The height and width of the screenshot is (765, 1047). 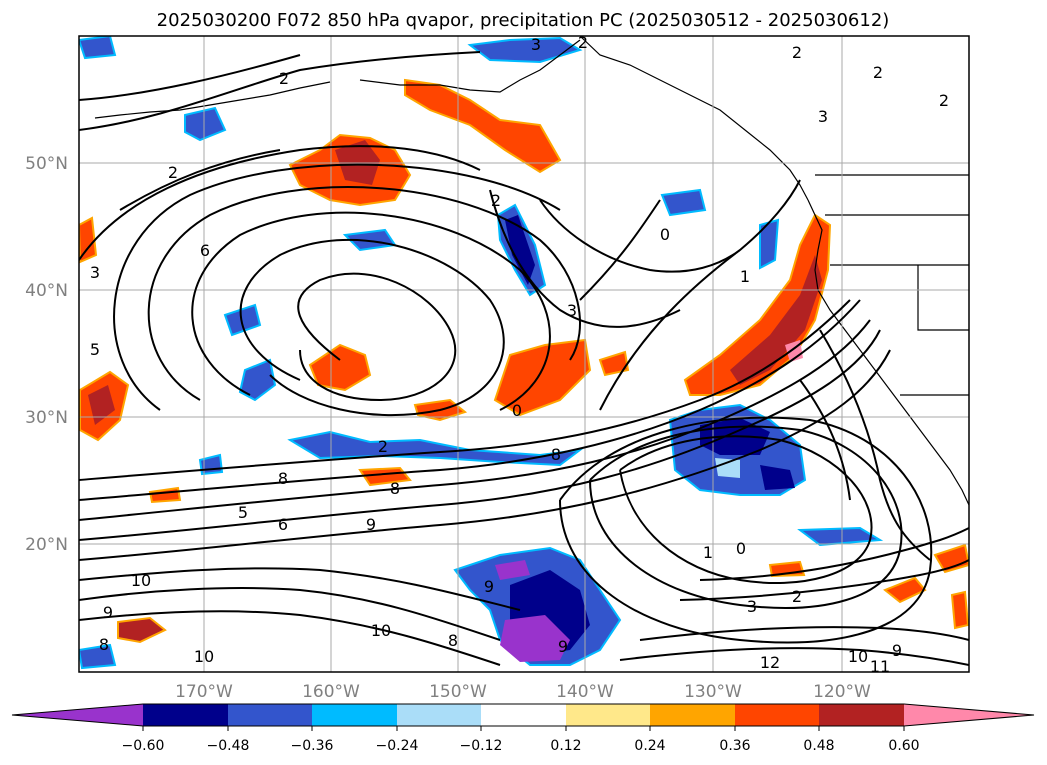 I want to click on precip-core-coast, so click(x=776, y=320).